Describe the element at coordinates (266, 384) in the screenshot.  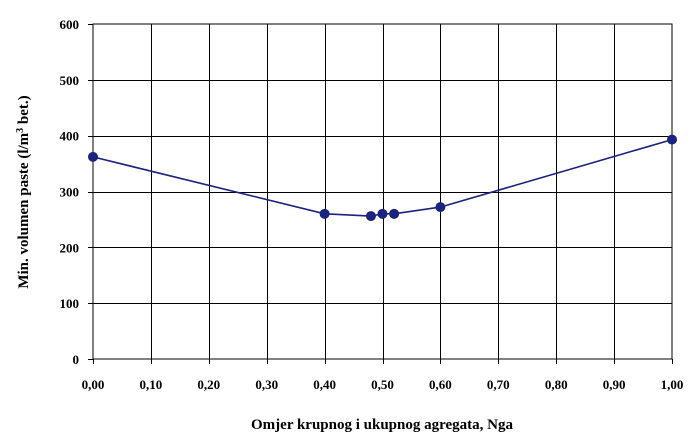
I see `x-tick-label: 0,30` at that location.